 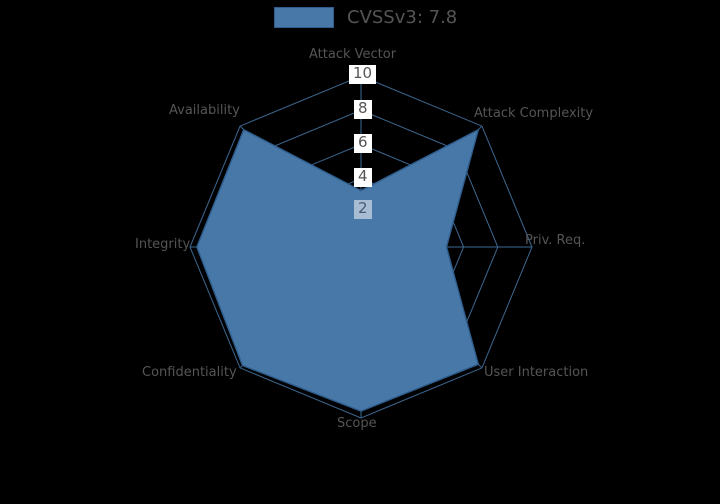 I want to click on axis-label-user-interaction: User Interaction, so click(x=536, y=372).